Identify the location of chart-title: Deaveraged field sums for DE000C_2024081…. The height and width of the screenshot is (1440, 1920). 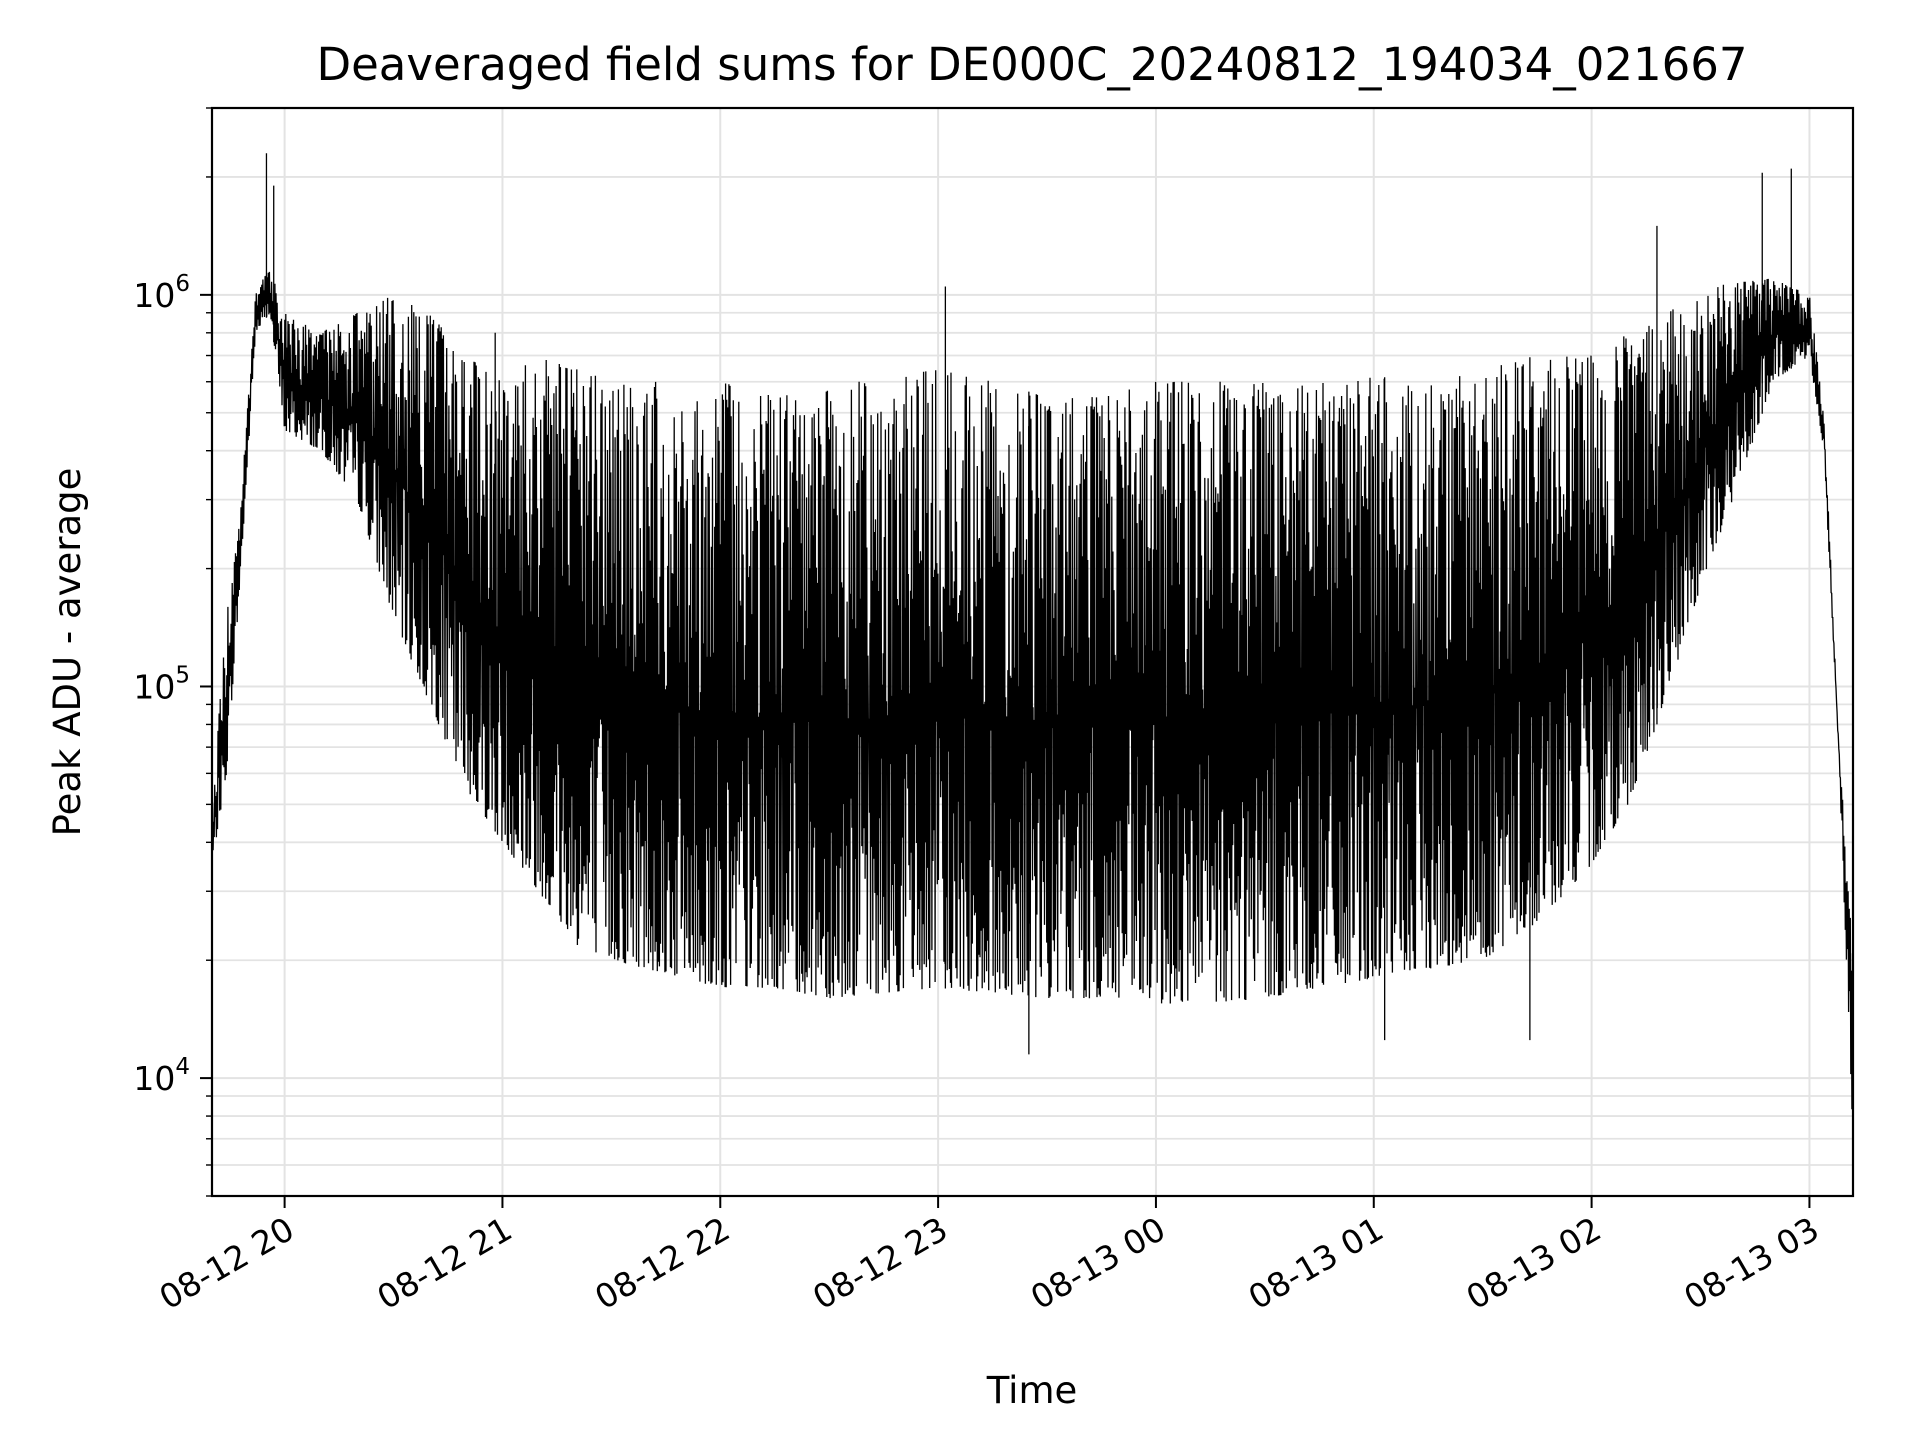
(1031, 64).